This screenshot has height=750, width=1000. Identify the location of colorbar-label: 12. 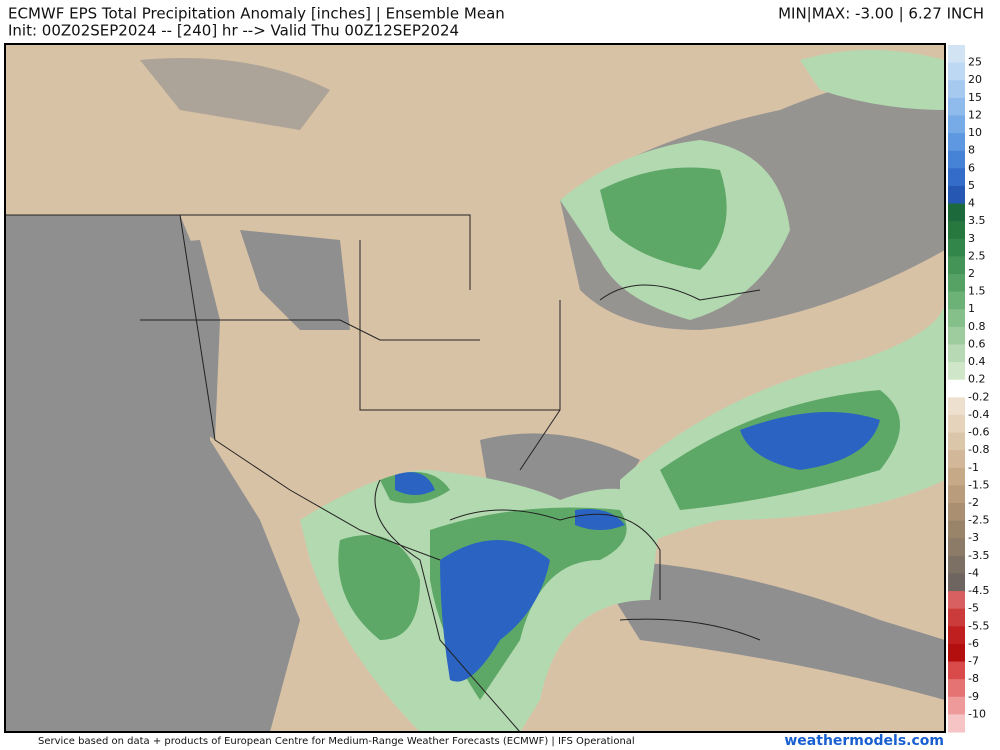
(975, 114).